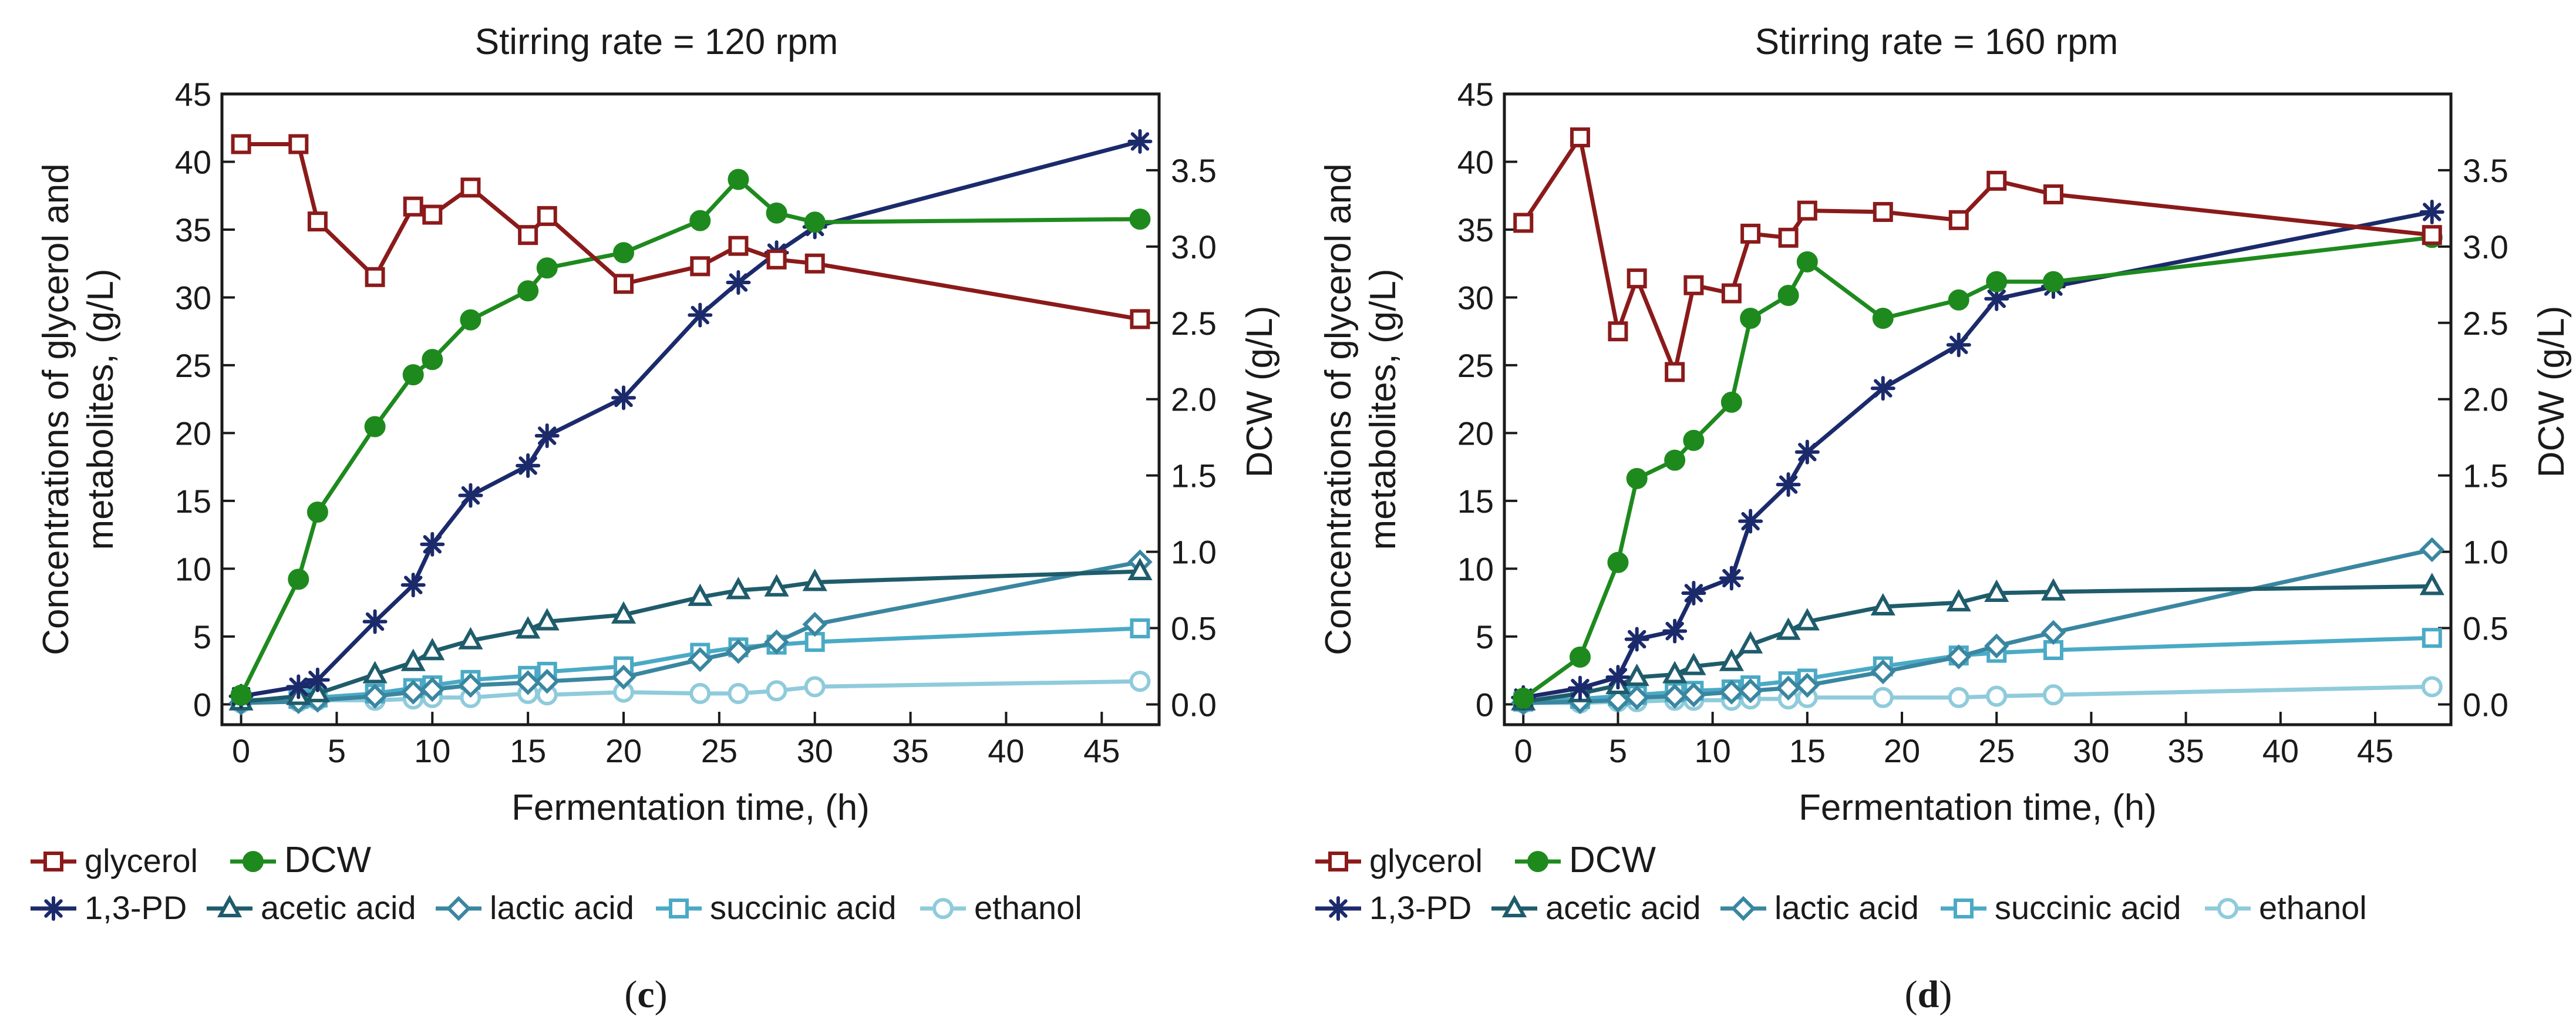 This screenshot has height=1033, width=2576. Describe the element at coordinates (1420, 907) in the screenshot. I see `legend-label: 1,3-PD` at that location.